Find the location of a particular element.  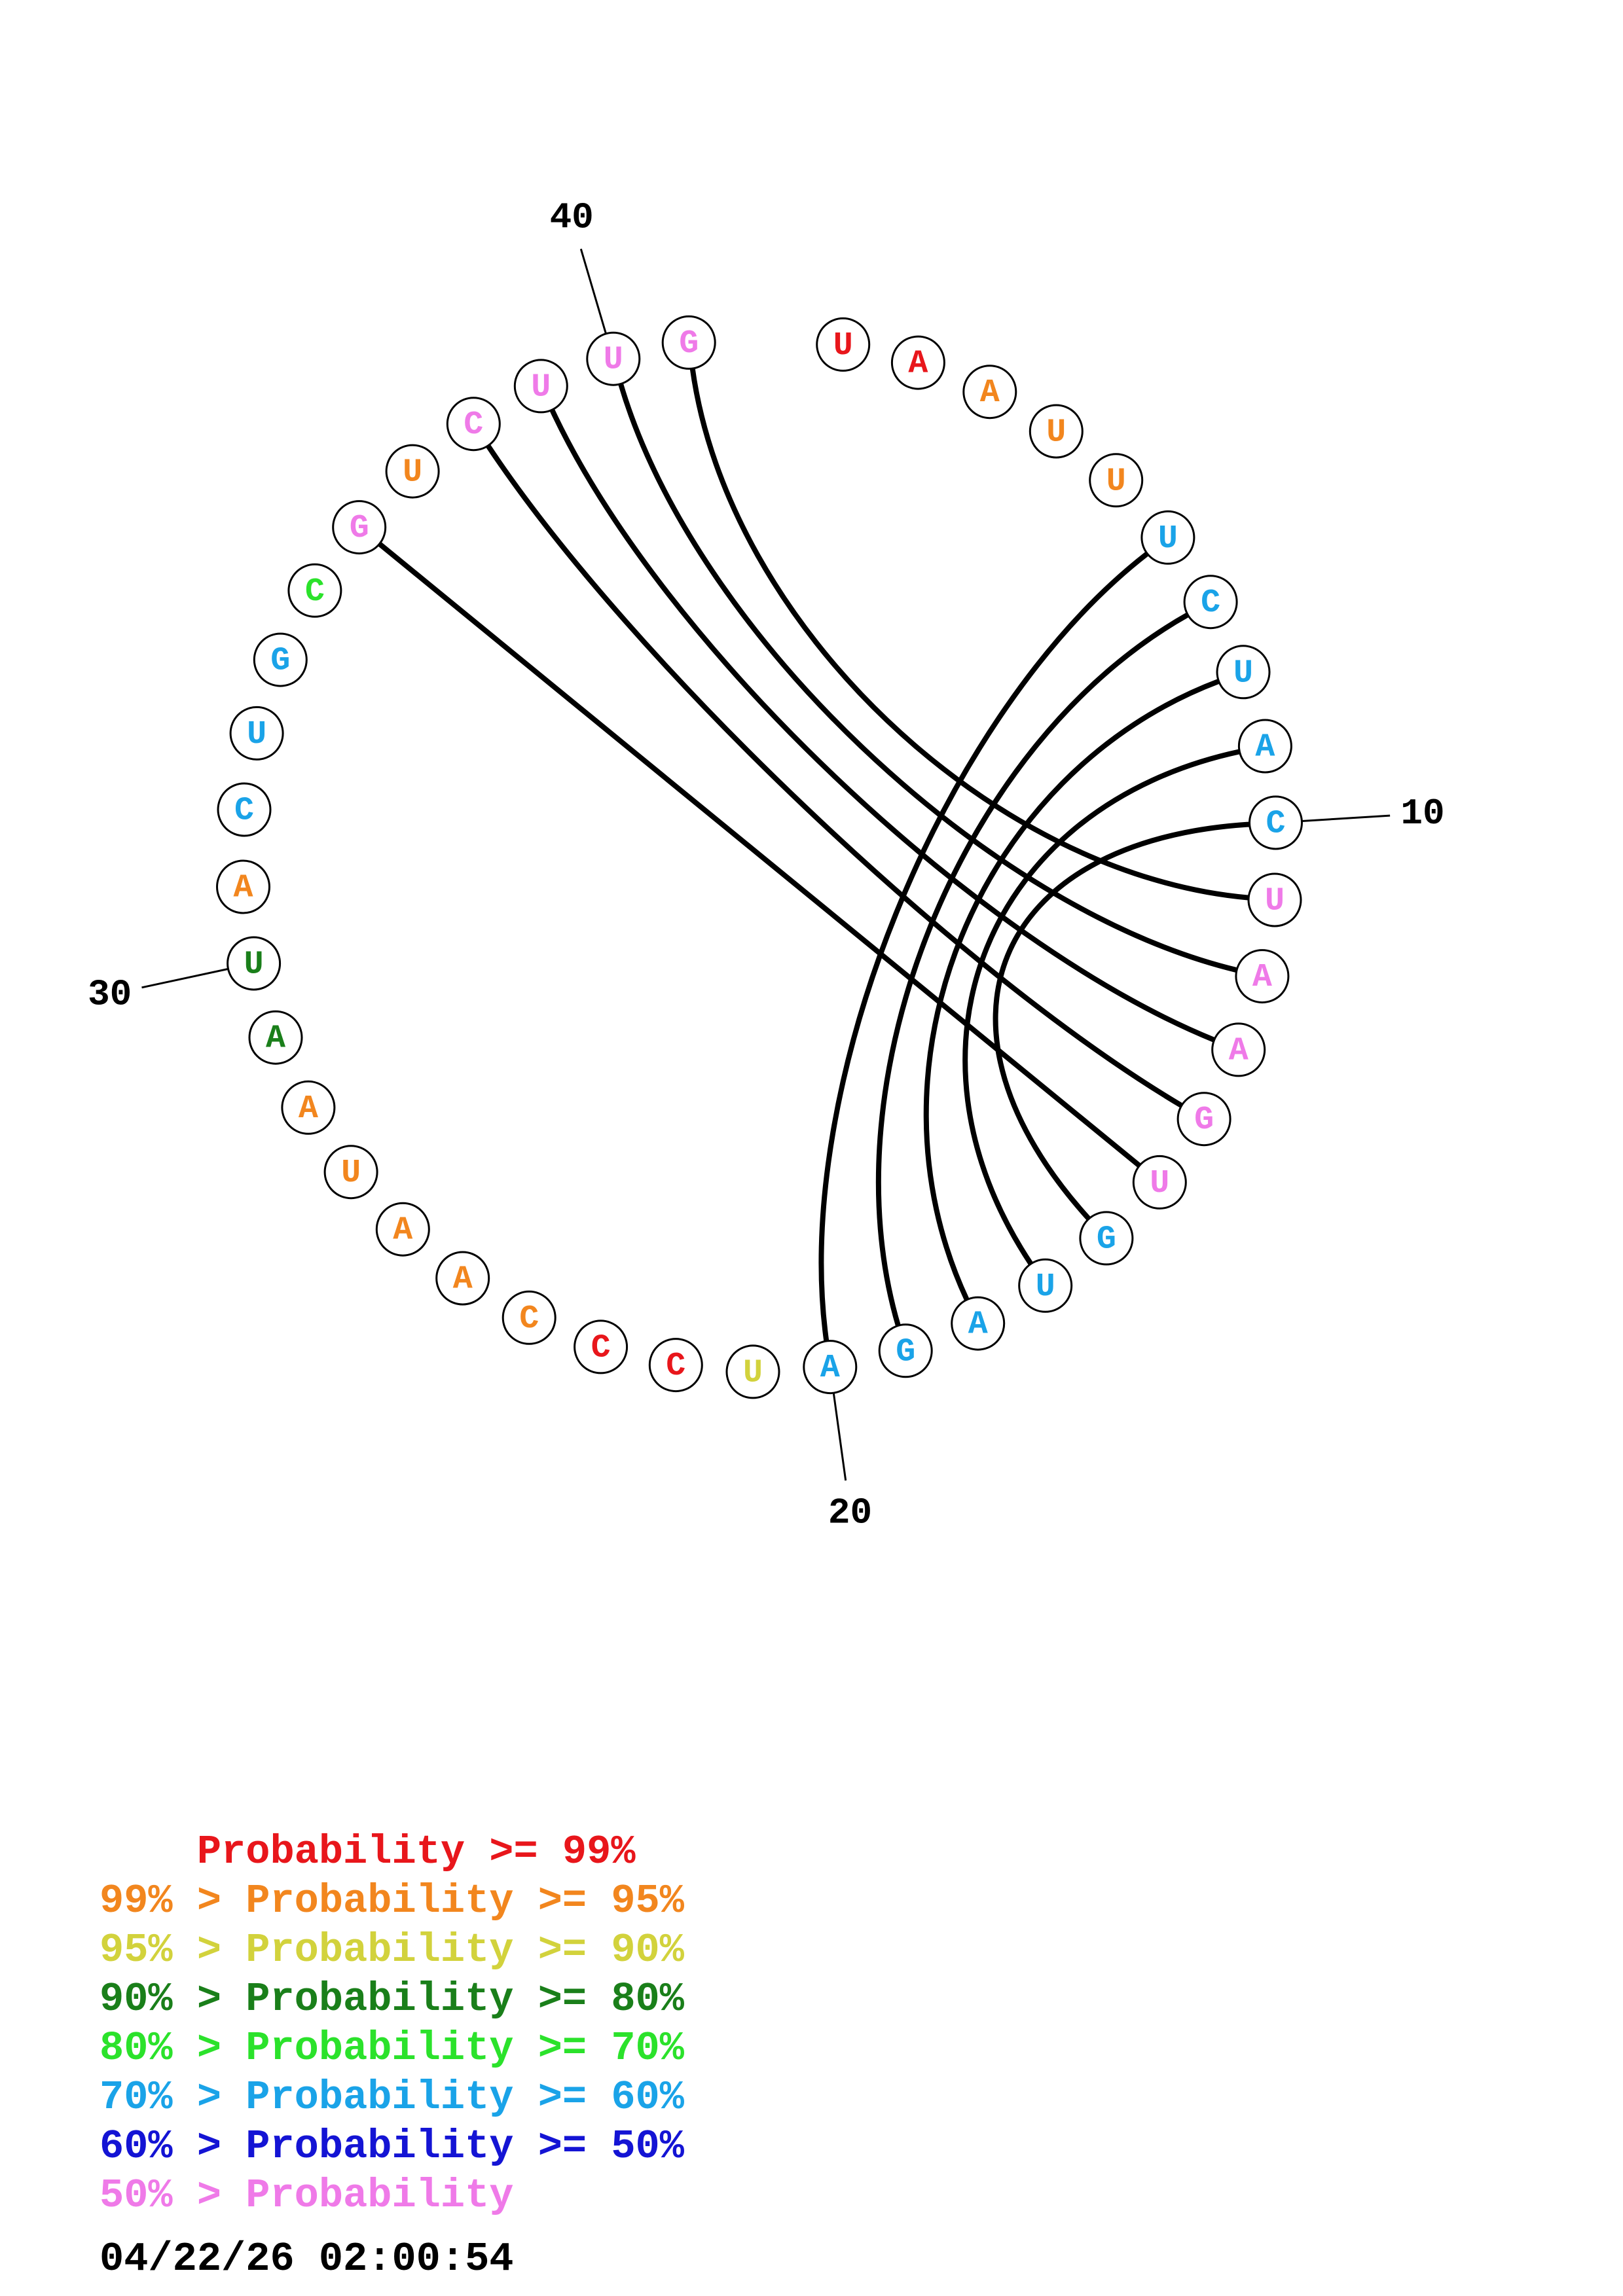

nucleotide-3: A is located at coordinates (989, 392).